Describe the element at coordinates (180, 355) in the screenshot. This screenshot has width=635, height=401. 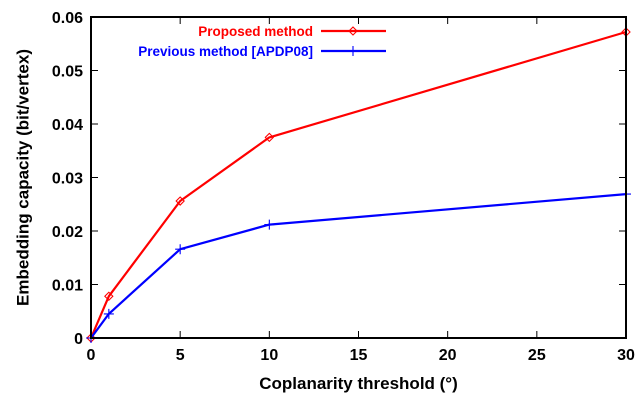
I see `x-tick-label-5: 5` at that location.